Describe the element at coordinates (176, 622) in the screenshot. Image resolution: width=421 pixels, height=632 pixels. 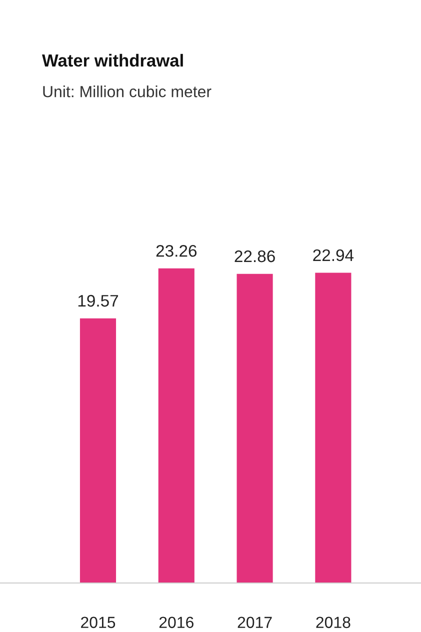
I see `x-tick-label: 2016` at that location.